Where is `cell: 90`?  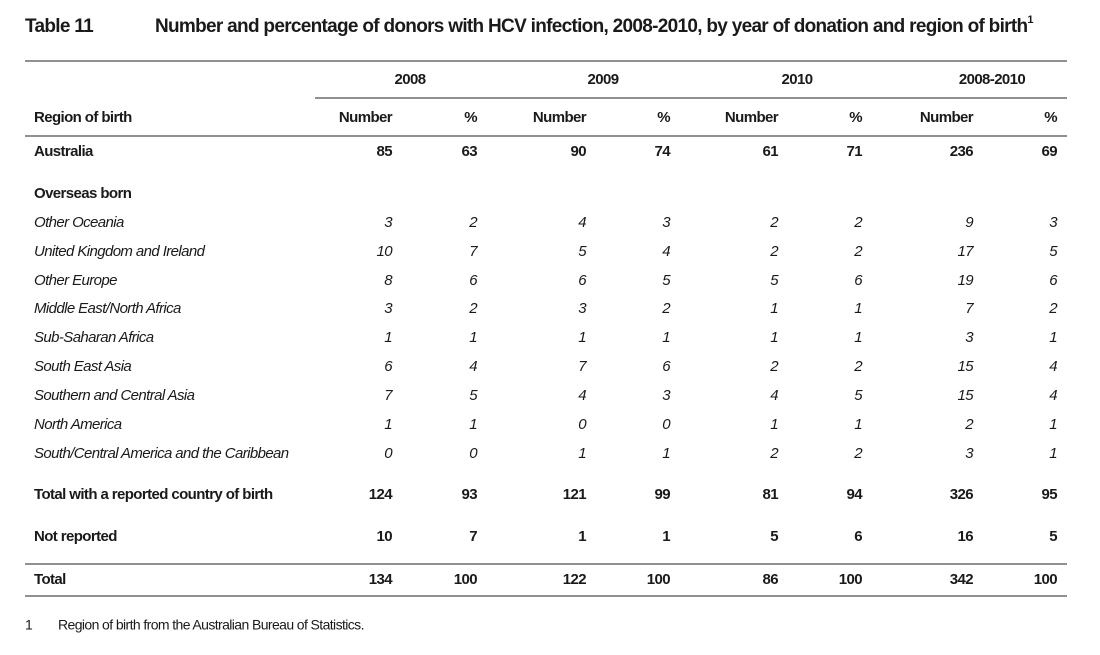 cell: 90 is located at coordinates (579, 151).